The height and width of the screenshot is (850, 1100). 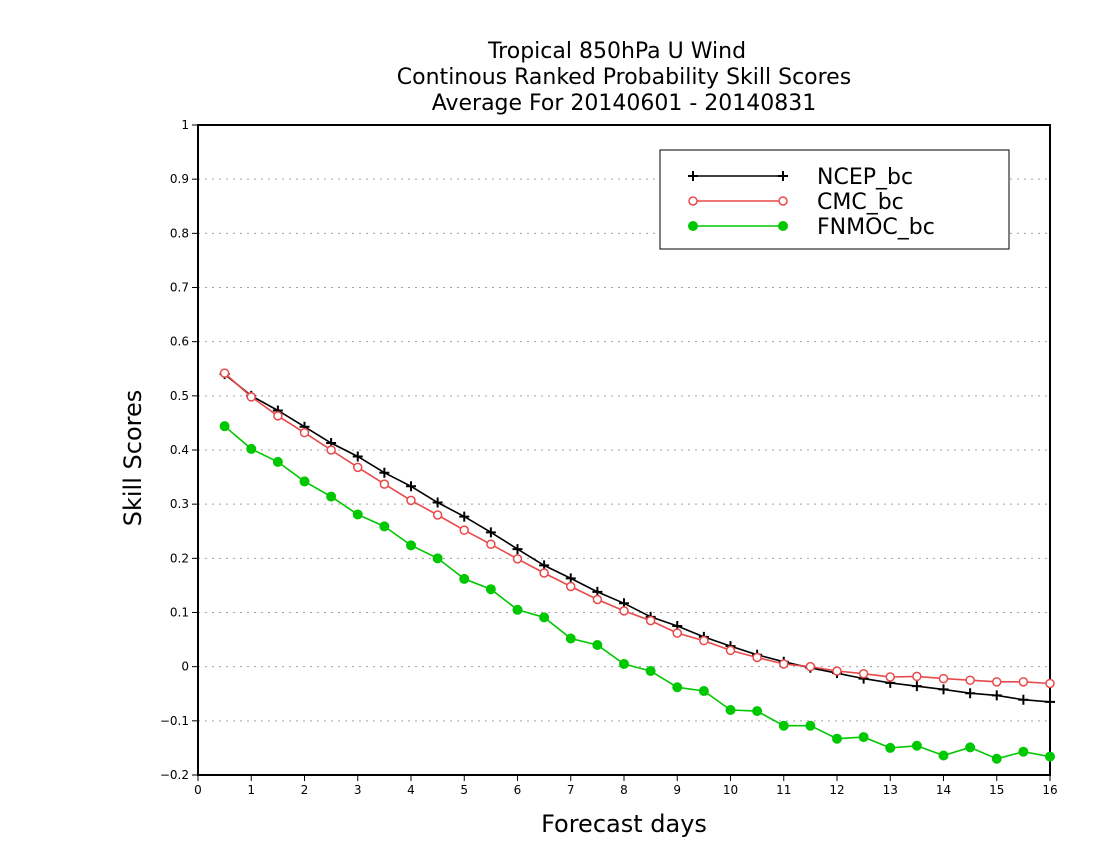 What do you see at coordinates (174, 721) in the screenshot?
I see `y-tick-label: −0.1` at bounding box center [174, 721].